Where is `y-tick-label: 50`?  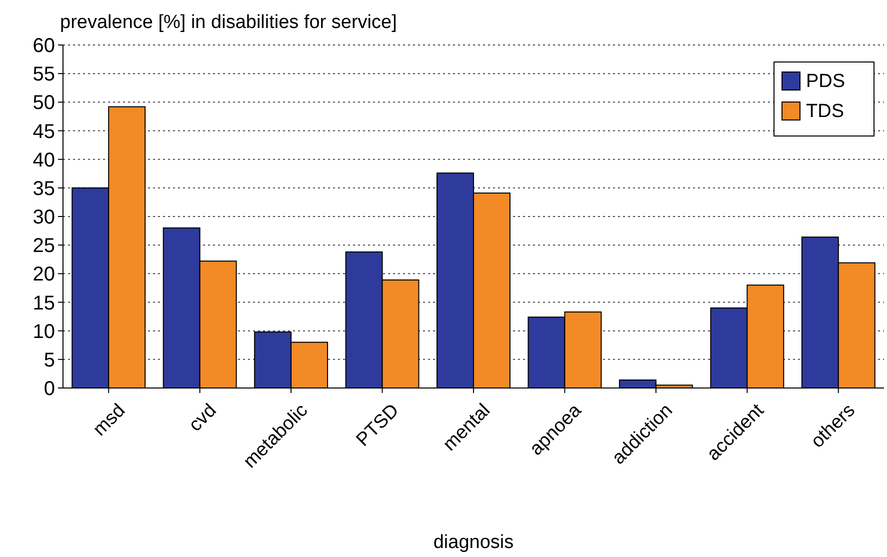 y-tick-label: 50 is located at coordinates (43, 103).